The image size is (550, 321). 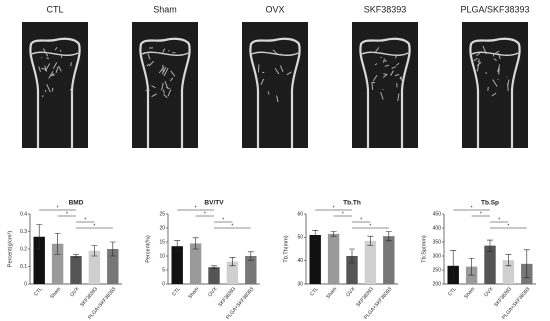 What do you see at coordinates (23, 267) in the screenshot?
I see `y-tick-label: 0.1` at bounding box center [23, 267].